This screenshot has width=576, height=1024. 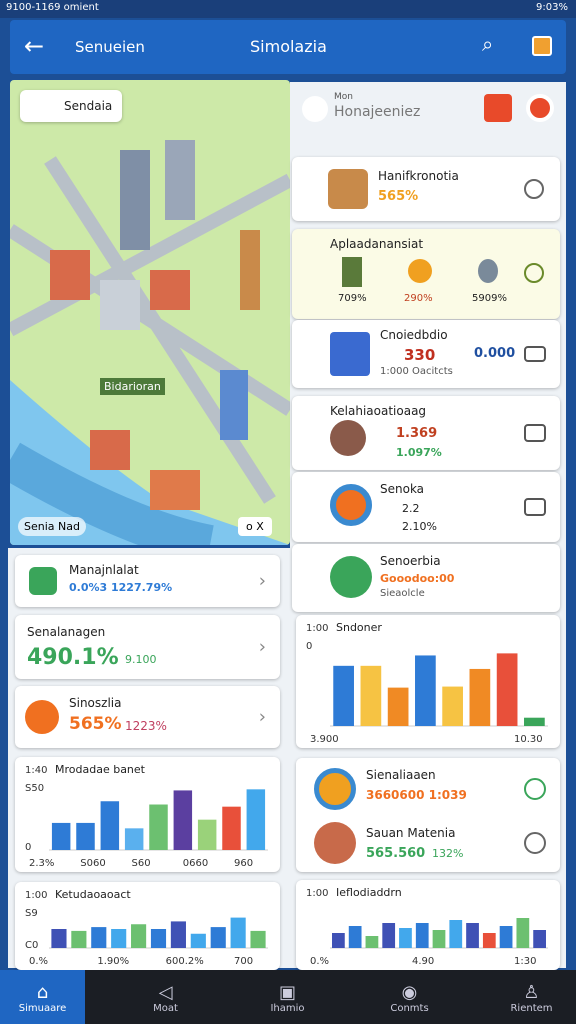 I want to click on right-card: Kelahiaoatioaag 1.369 1.097%, so click(x=426, y=433).